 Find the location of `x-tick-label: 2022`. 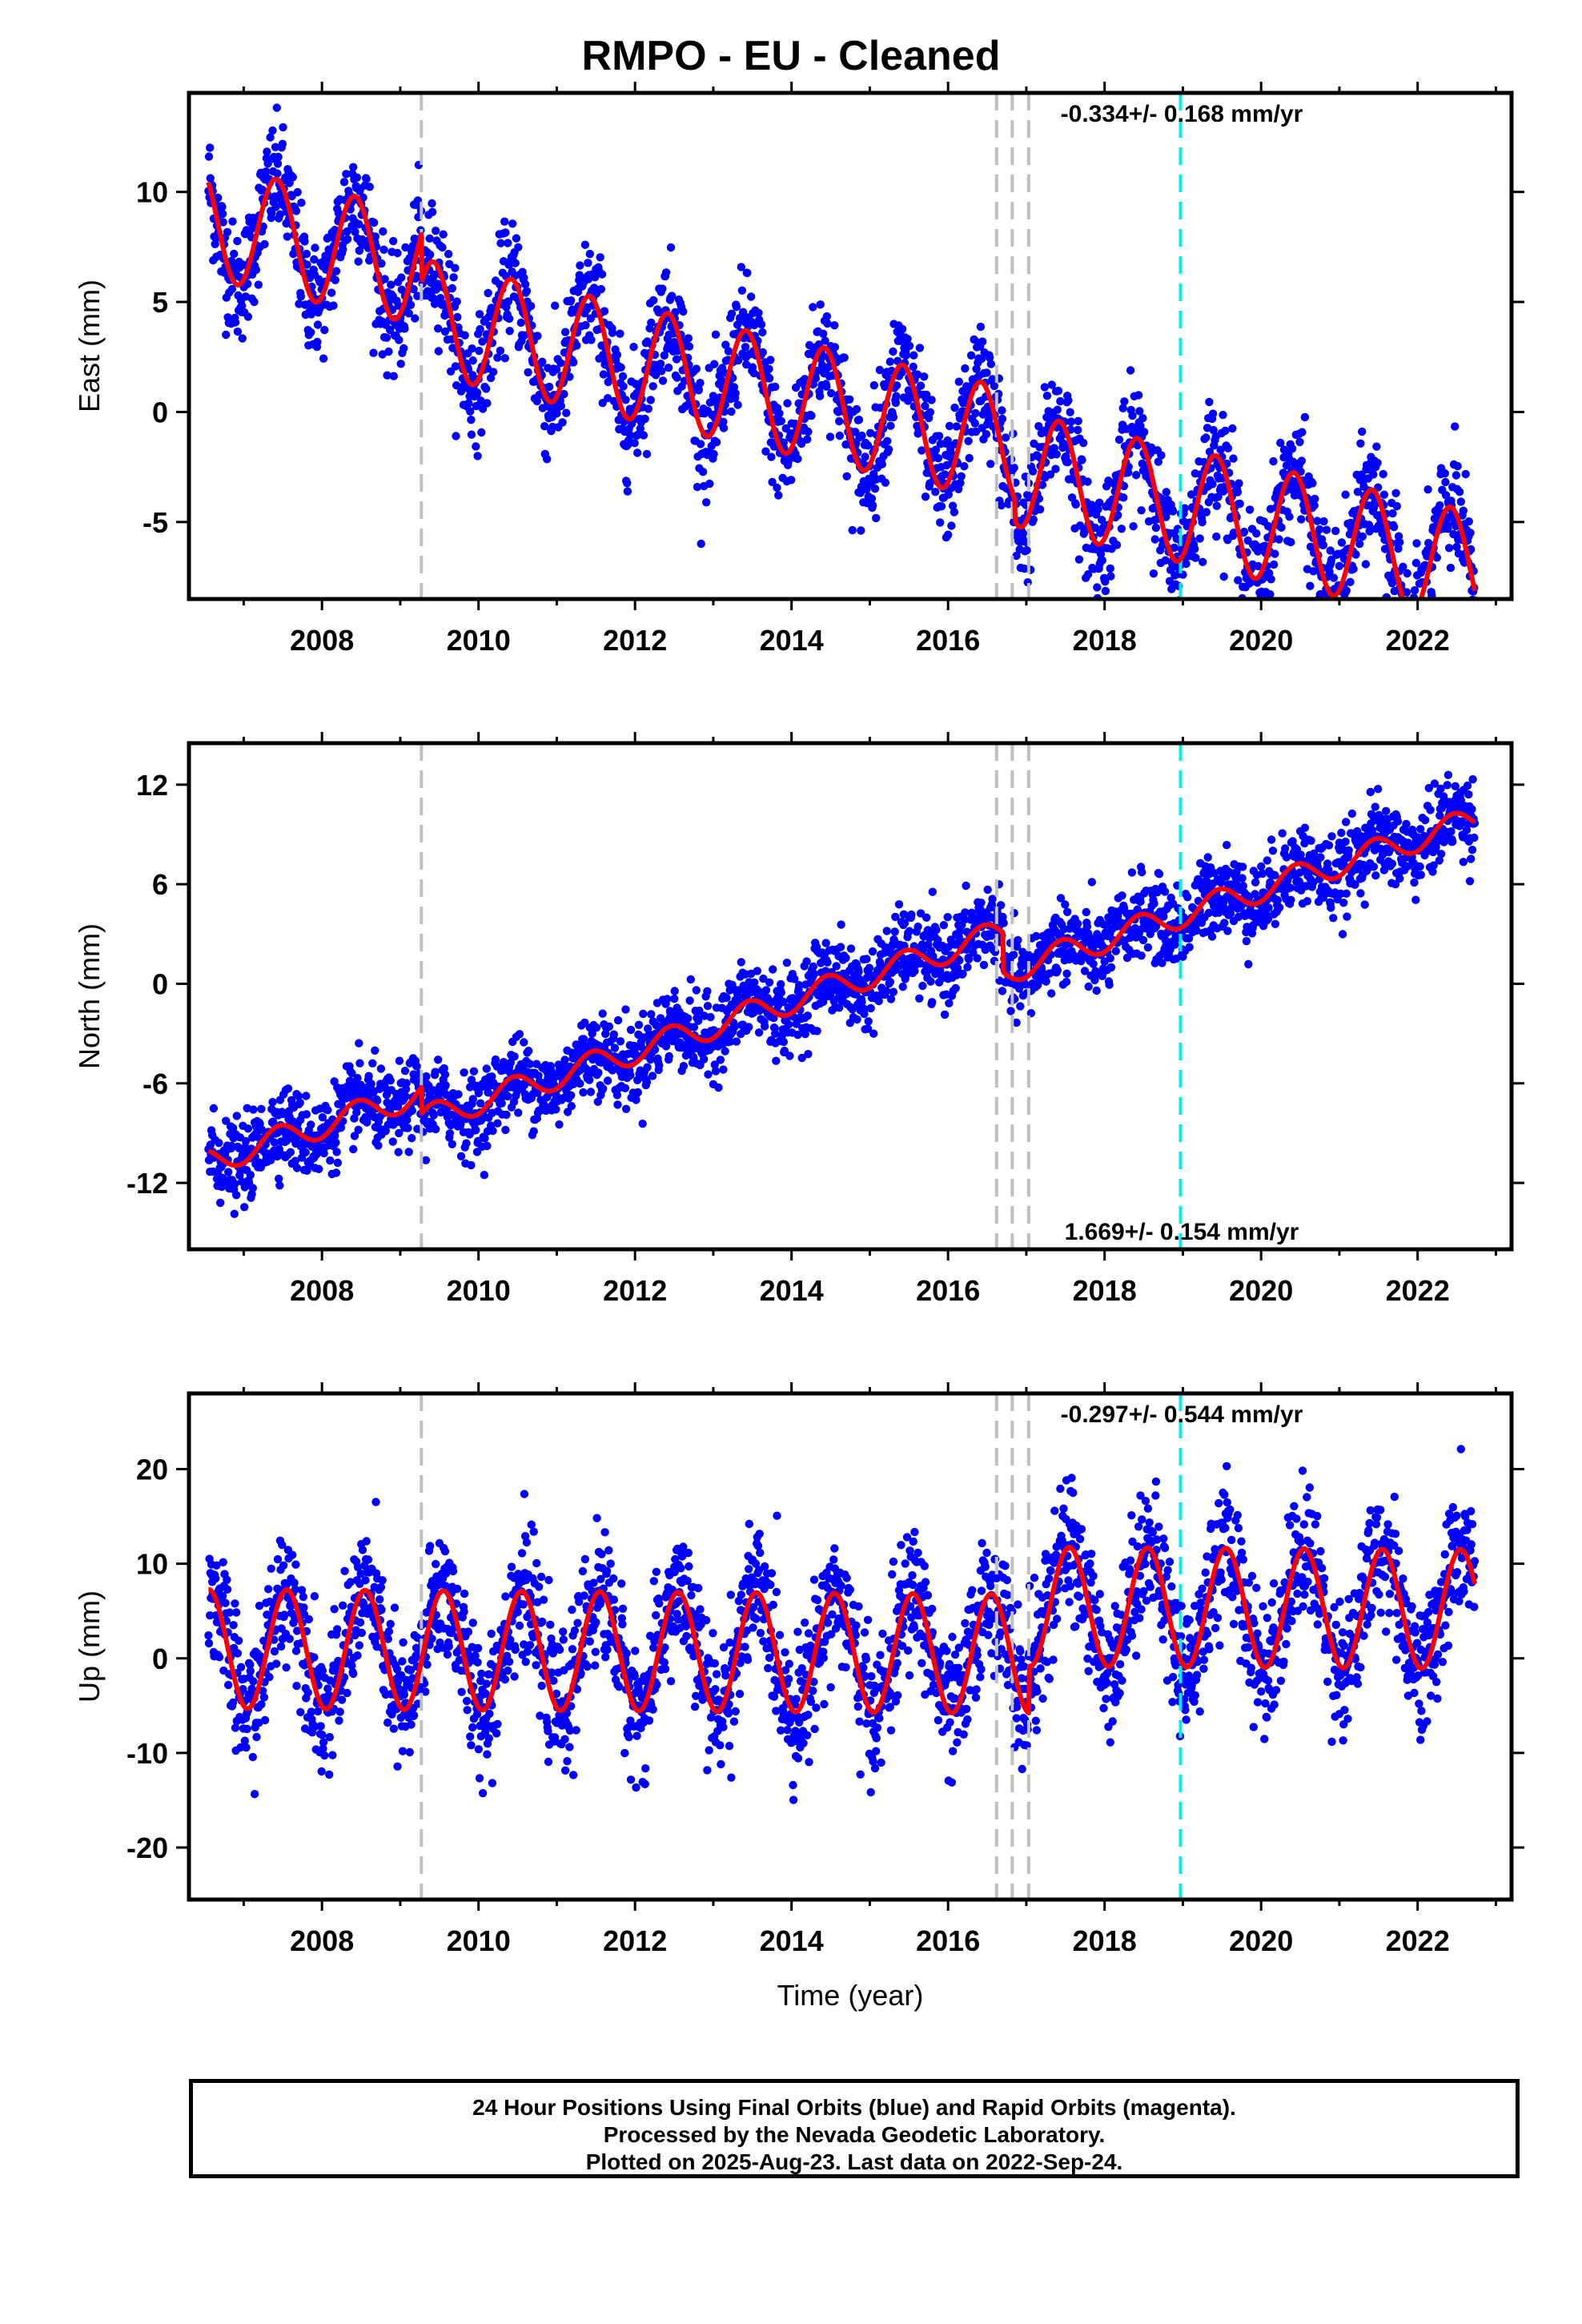

x-tick-label: 2022 is located at coordinates (1418, 640).